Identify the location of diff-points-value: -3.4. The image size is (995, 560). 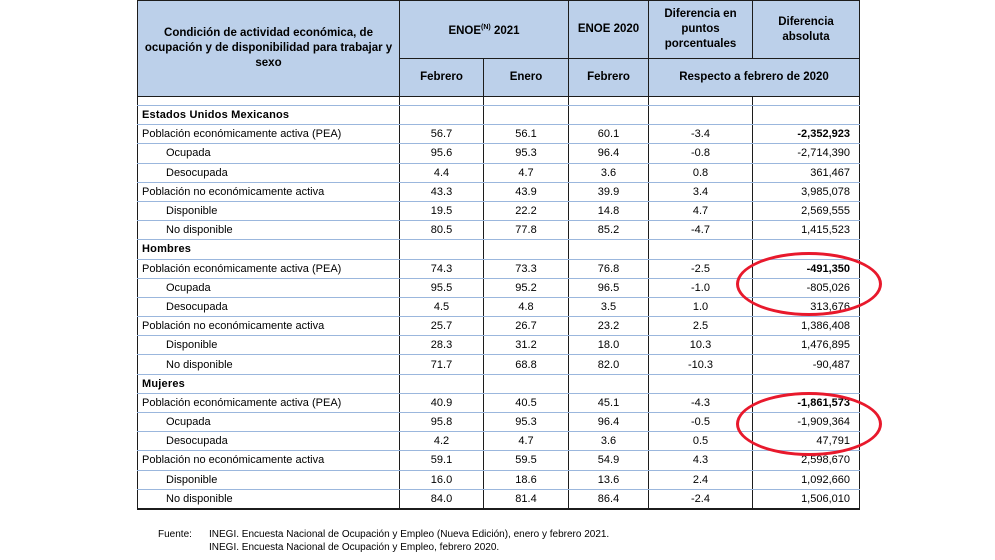
(700, 134).